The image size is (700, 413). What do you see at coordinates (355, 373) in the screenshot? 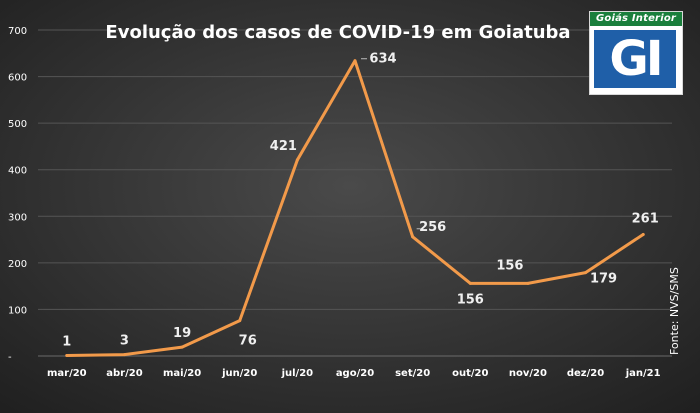
I see `x-tick-label: ago/20` at bounding box center [355, 373].